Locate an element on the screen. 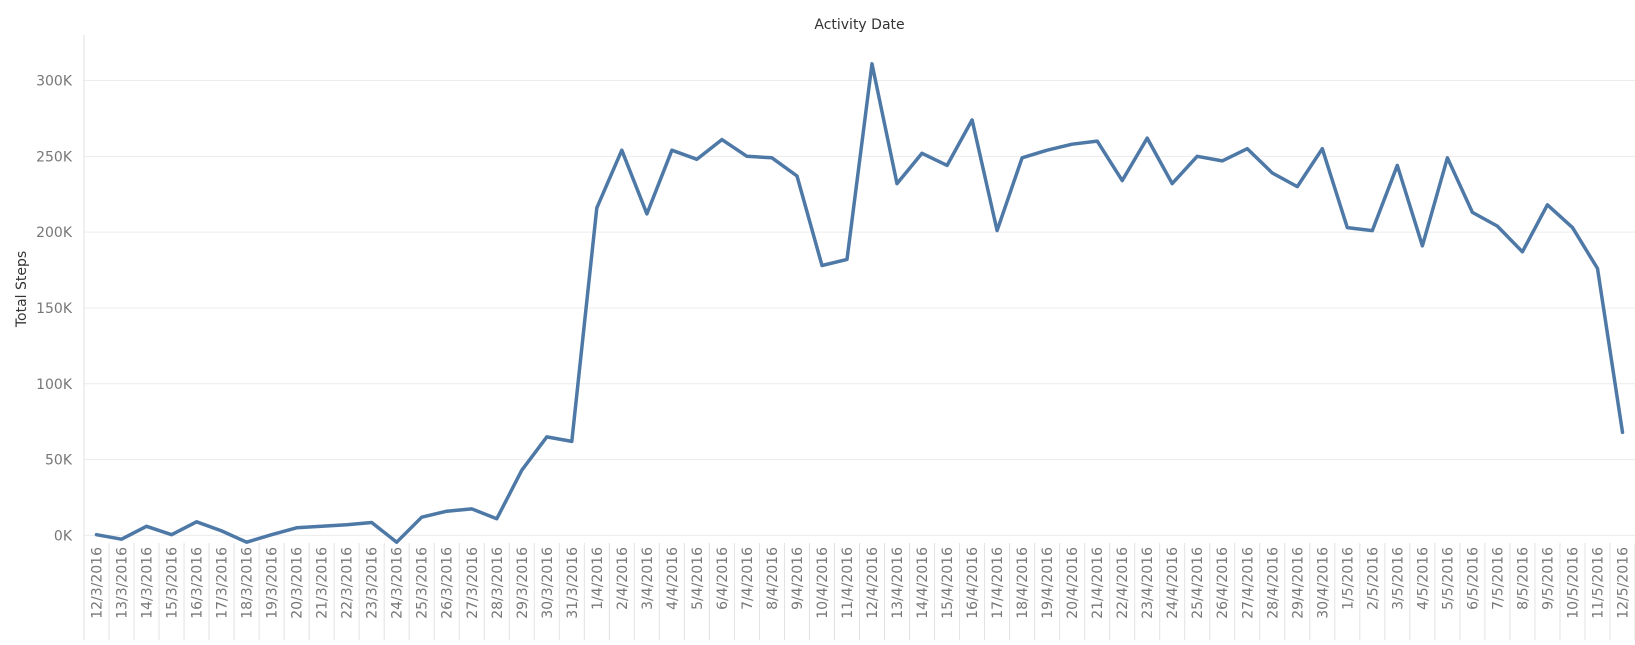  x-tick-label: 28/4/2016 is located at coordinates (1273, 583).